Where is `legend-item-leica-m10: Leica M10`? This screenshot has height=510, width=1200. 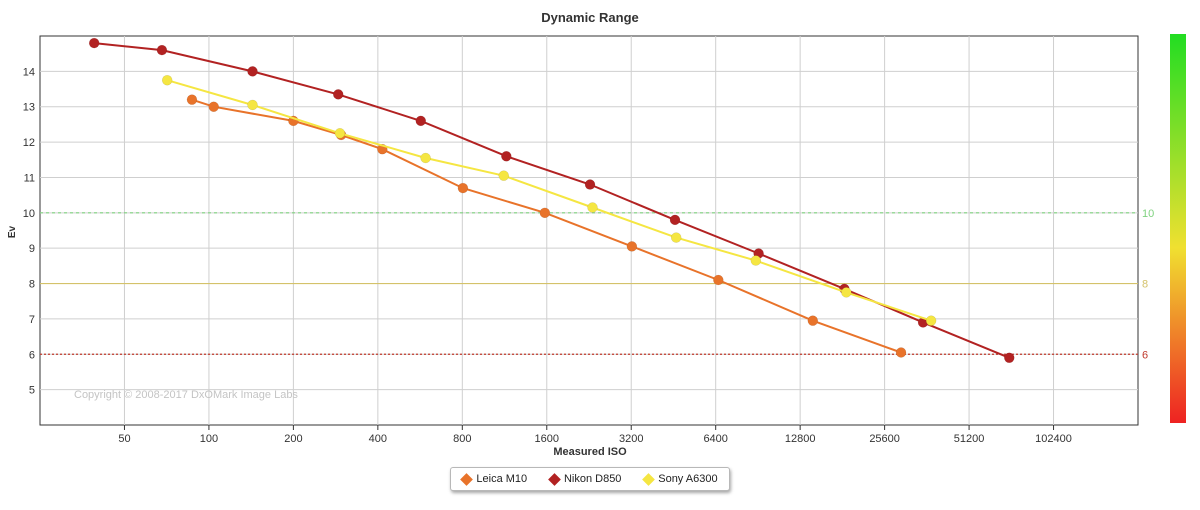 legend-item-leica-m10: Leica M10 is located at coordinates (494, 479).